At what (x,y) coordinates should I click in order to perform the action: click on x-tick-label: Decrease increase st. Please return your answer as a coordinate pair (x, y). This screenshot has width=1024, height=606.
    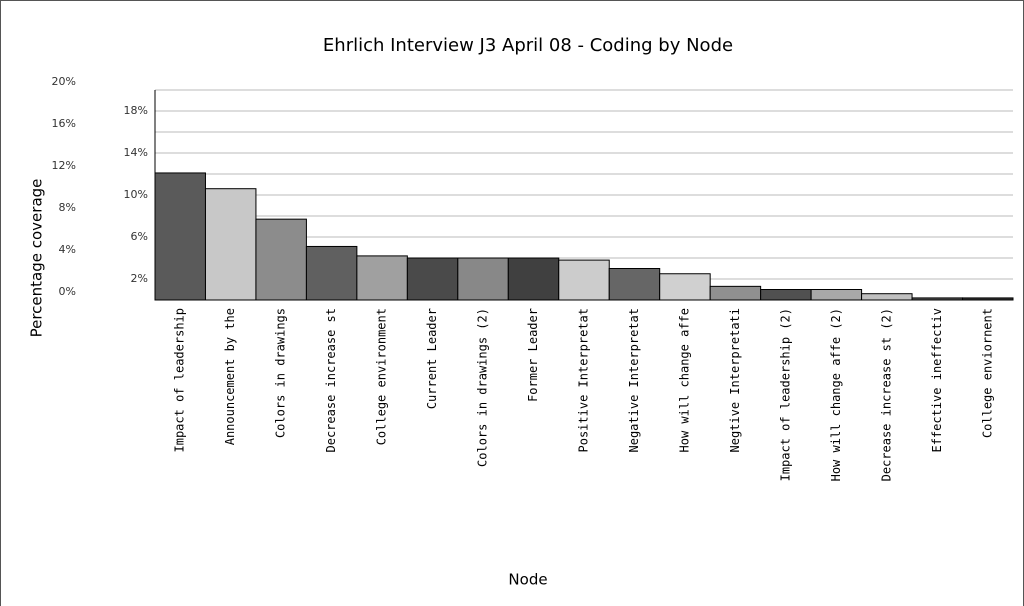
    Looking at the image, I should click on (331, 380).